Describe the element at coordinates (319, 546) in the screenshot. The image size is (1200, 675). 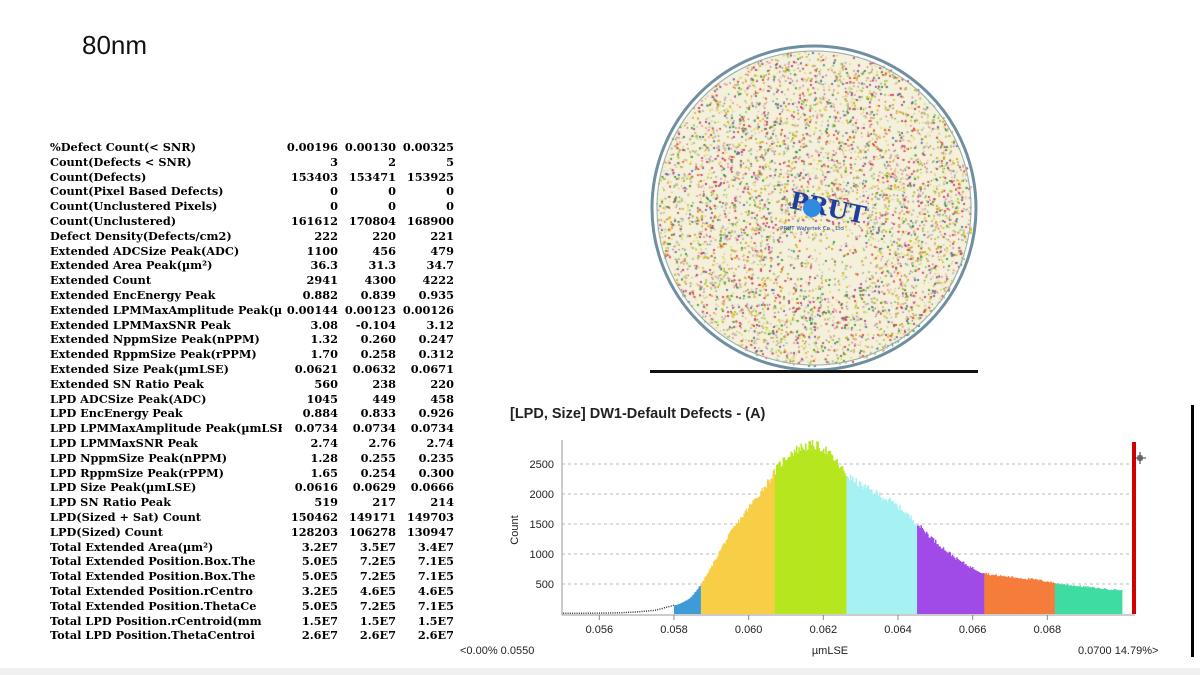
I see `metric-value: 3.2E7` at that location.